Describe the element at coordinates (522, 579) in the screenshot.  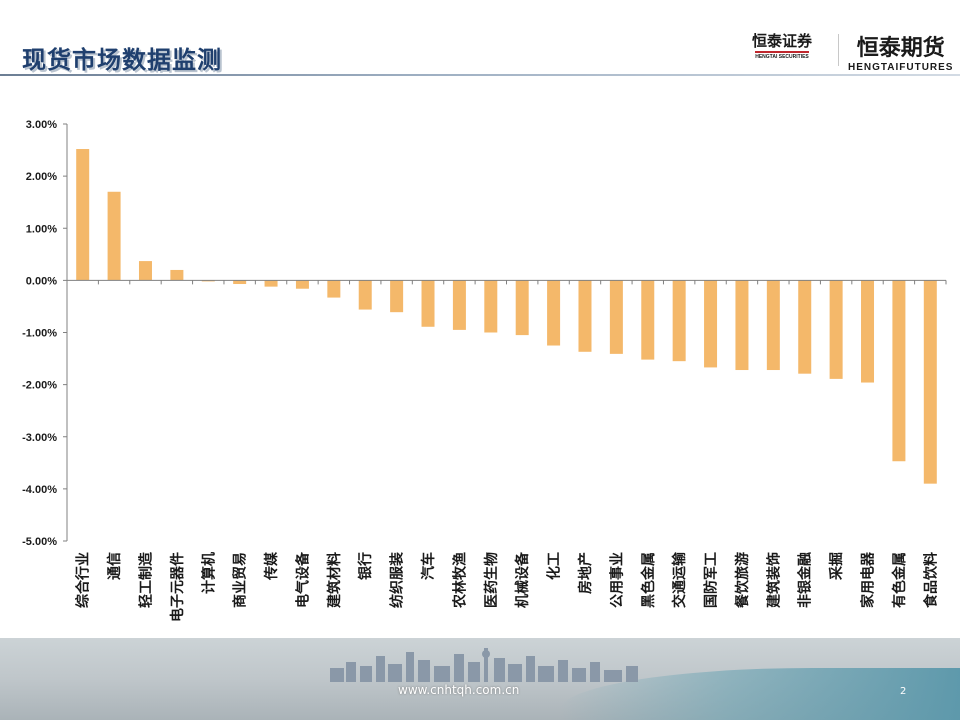
I see `x-tick-label: 机械设备` at that location.